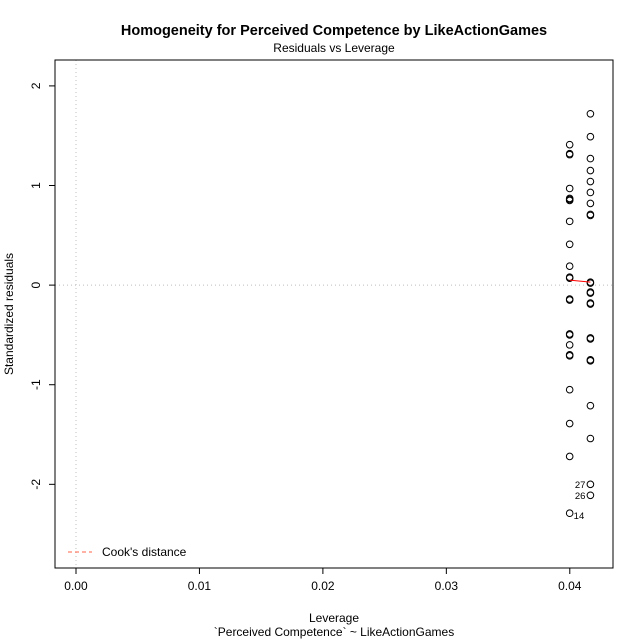 This screenshot has width=640, height=640. I want to click on y-axis-label: Standardized residuals, so click(9, 314).